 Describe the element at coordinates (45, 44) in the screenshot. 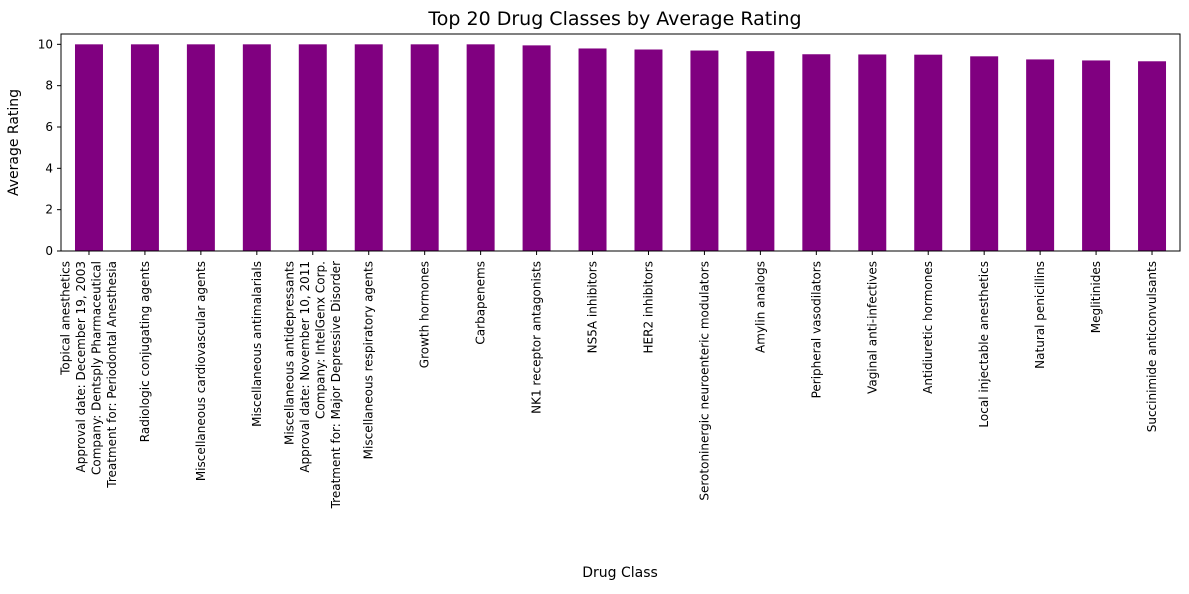

I see `y-tick-label: 10` at that location.